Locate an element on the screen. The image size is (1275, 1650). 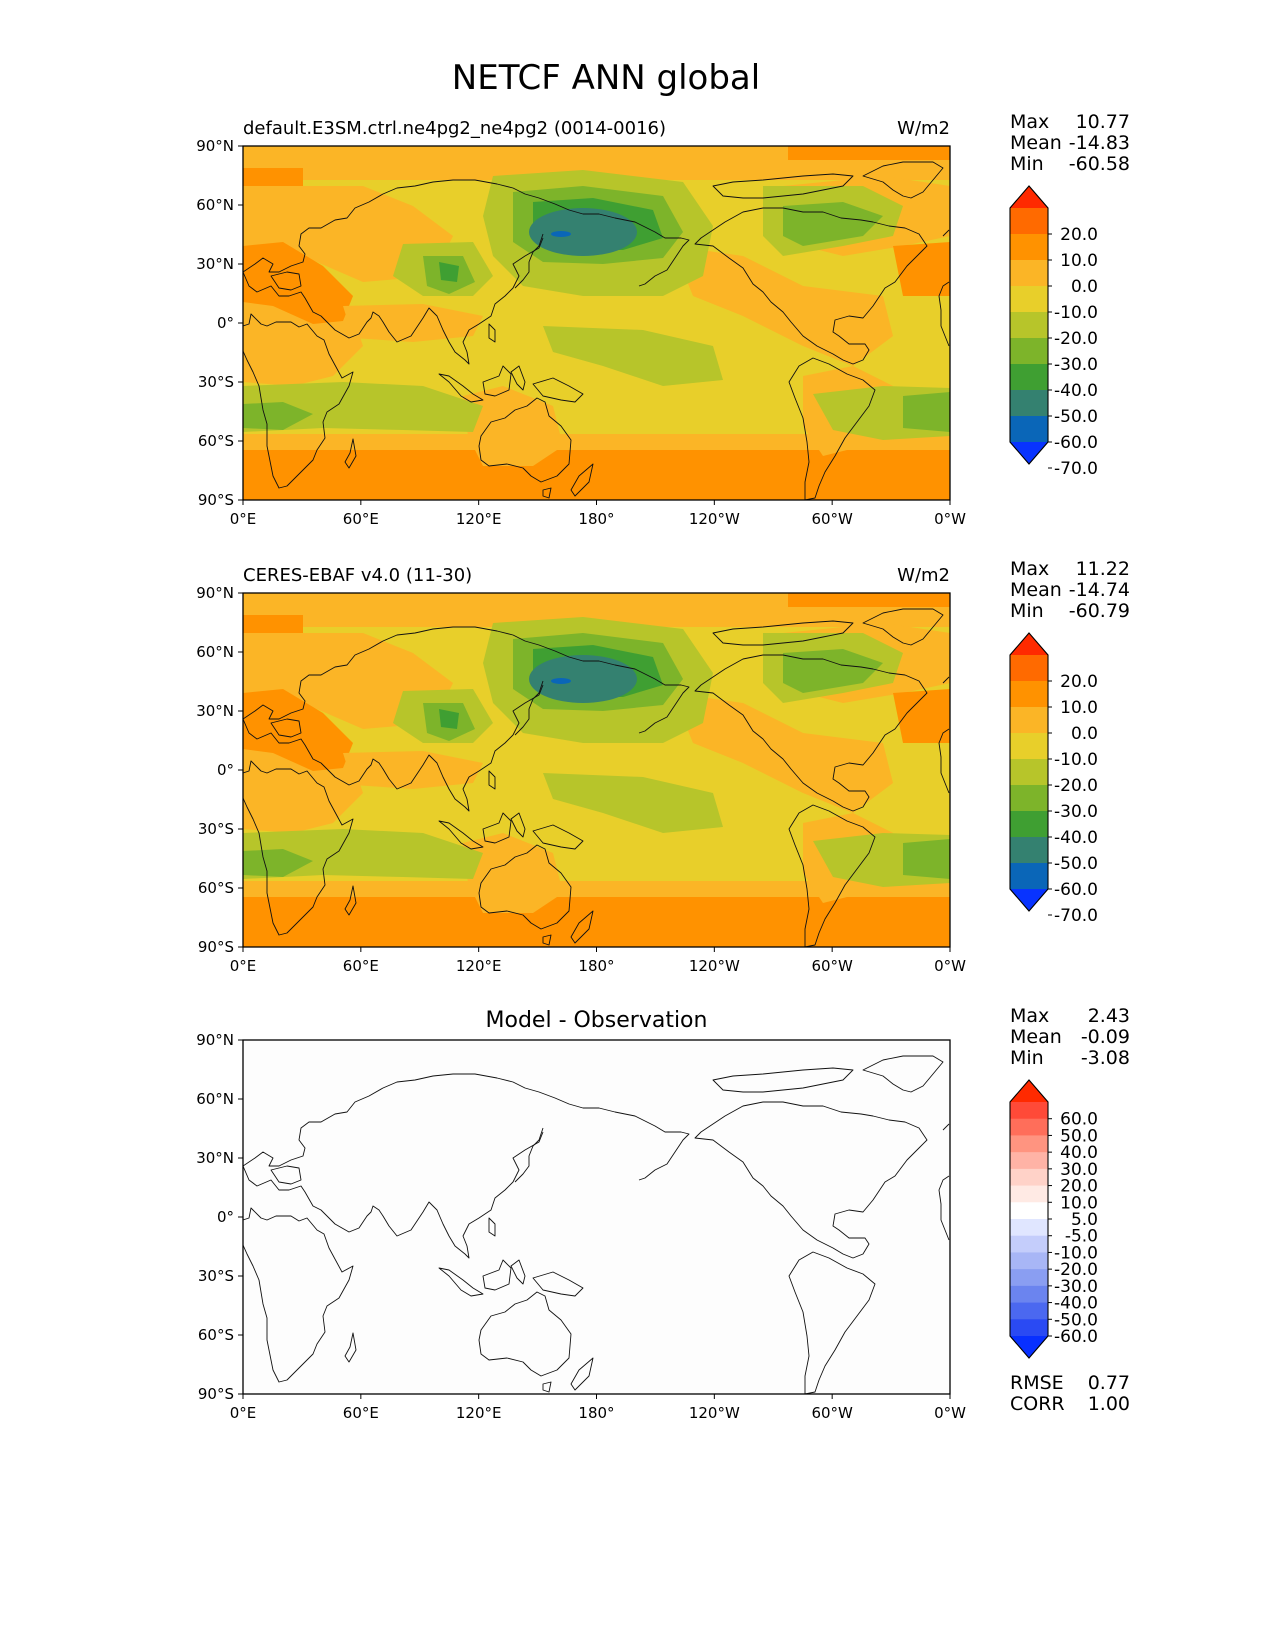
colorbar-tick-label: -5.0 is located at coordinates (1081, 1237).